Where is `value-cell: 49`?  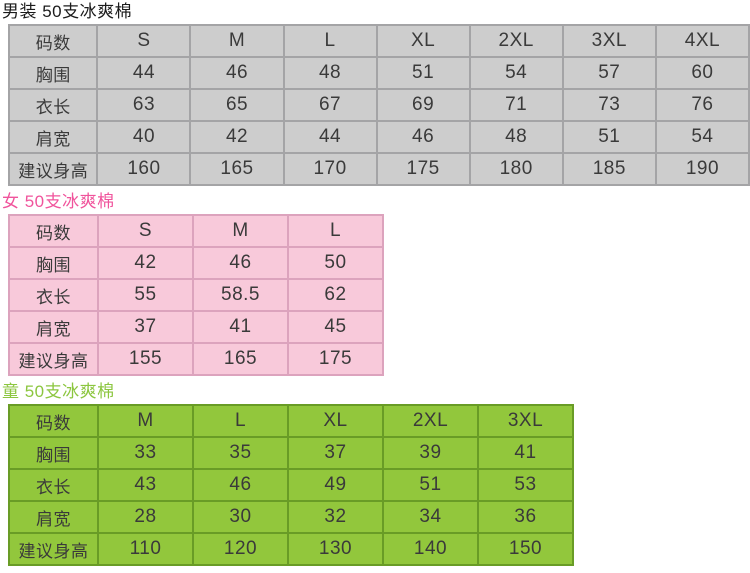 value-cell: 49 is located at coordinates (335, 485).